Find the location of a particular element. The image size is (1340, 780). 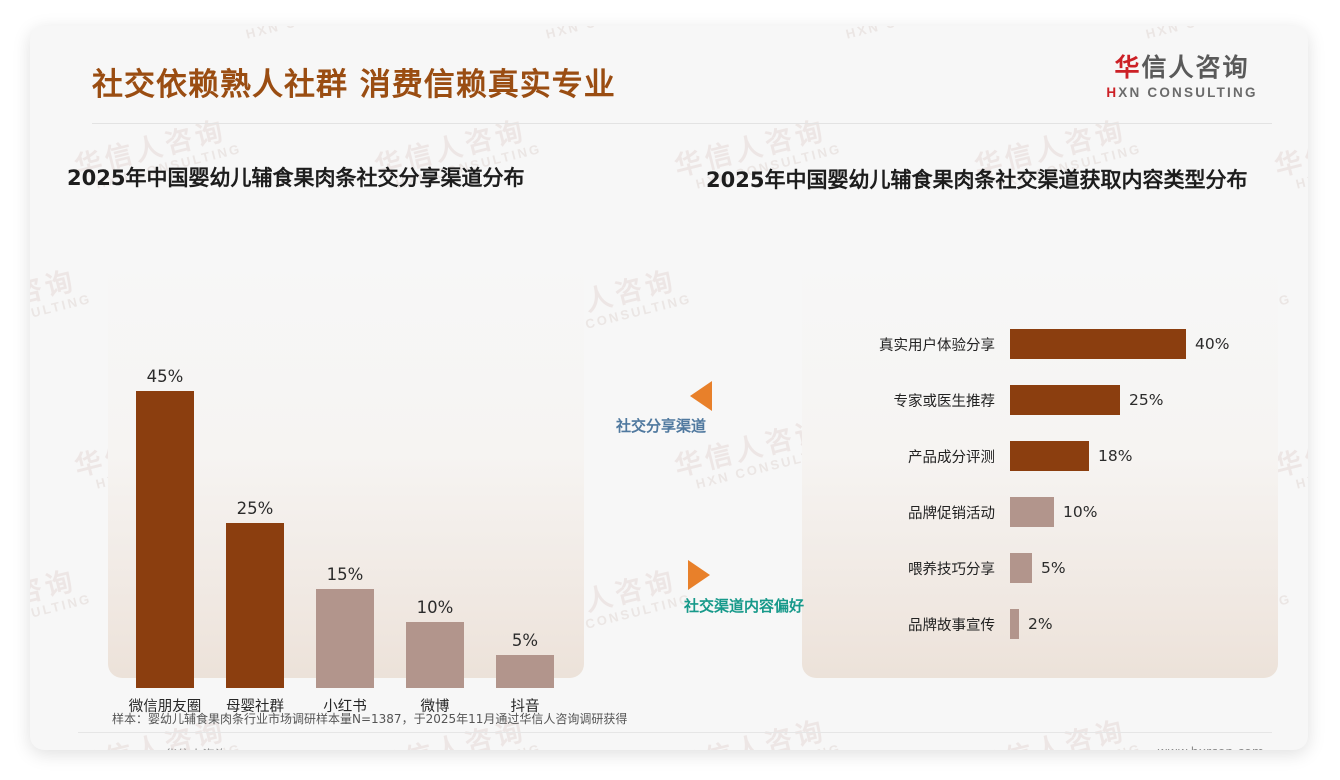

bar-column: 10% is located at coordinates (435, 643).